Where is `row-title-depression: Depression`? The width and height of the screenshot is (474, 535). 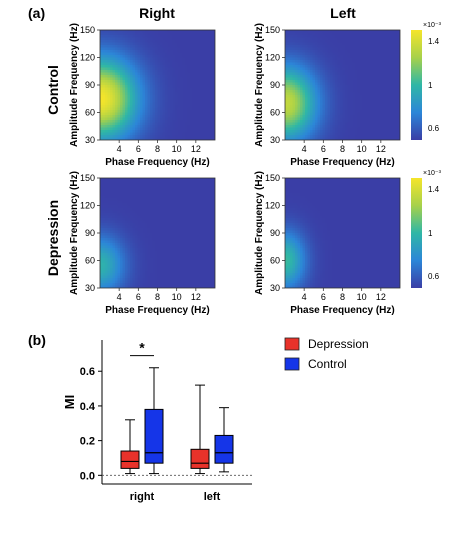
row-title-depression: Depression is located at coordinates (53, 238).